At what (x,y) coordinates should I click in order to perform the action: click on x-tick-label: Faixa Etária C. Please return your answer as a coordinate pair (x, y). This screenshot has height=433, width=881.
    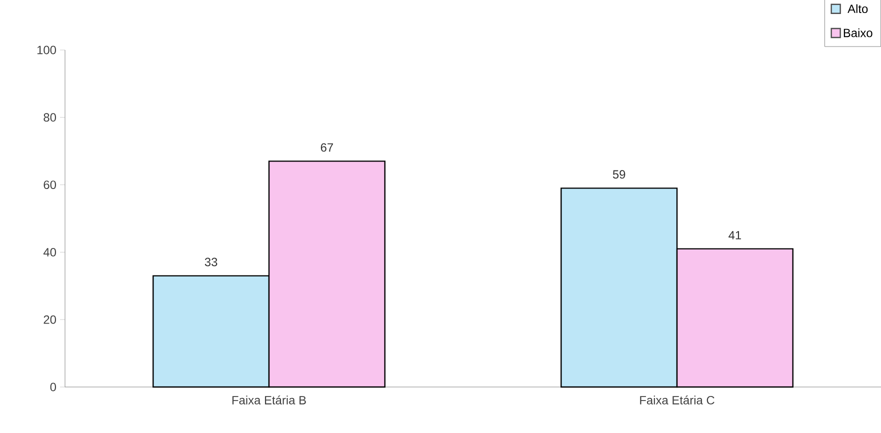
    Looking at the image, I should click on (677, 400).